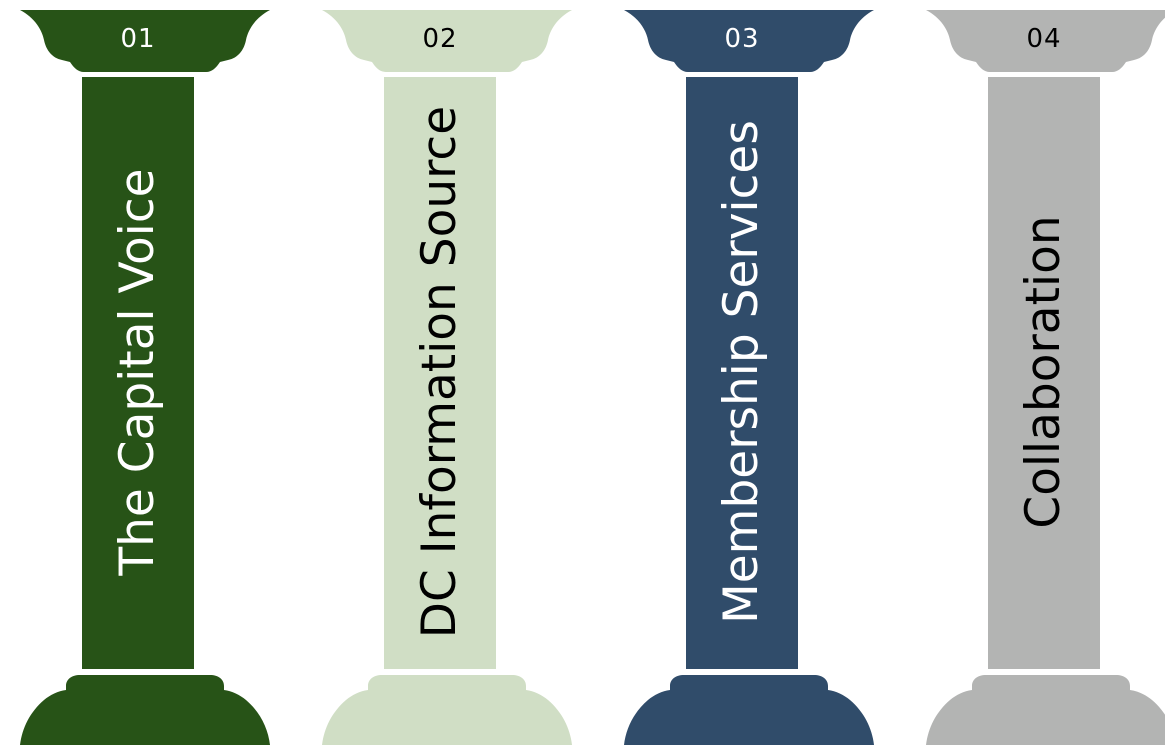 The height and width of the screenshot is (745, 1165). I want to click on pillar-4-shaft, so click(1044, 373).